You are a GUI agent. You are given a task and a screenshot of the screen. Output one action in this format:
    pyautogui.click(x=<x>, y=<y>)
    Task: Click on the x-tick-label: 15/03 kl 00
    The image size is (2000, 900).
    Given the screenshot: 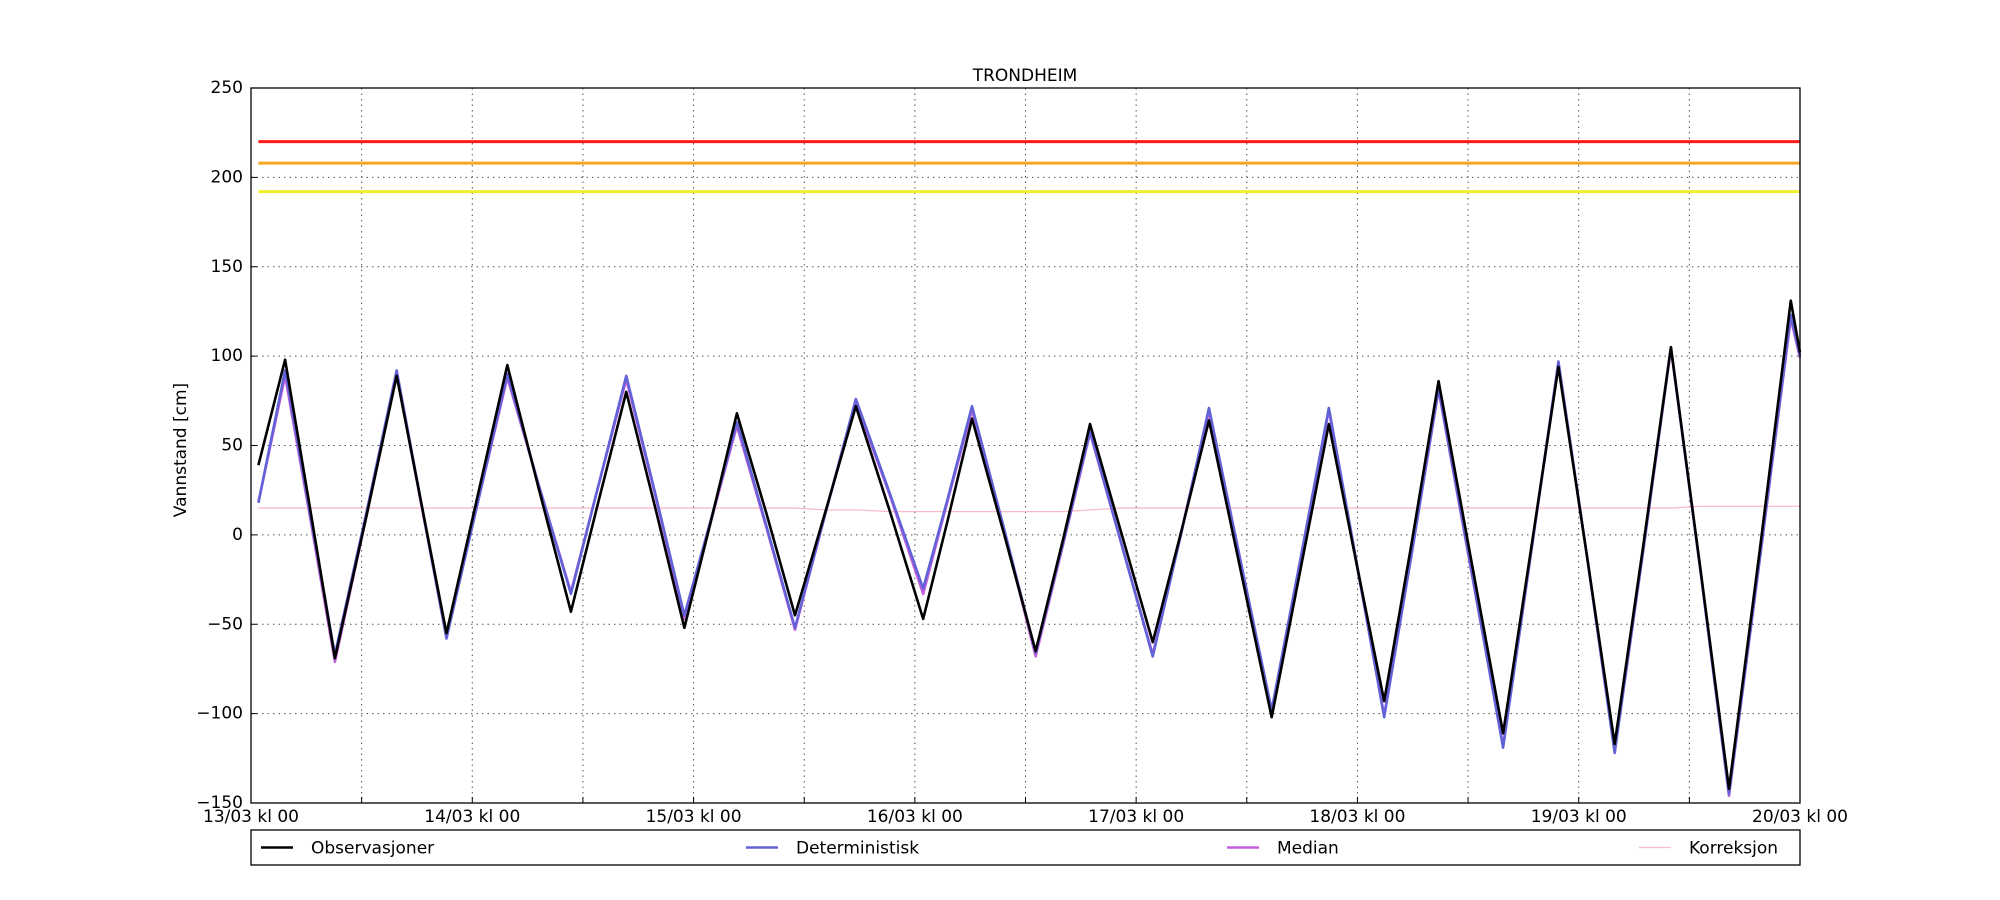 What is the action you would take?
    pyautogui.click(x=694, y=817)
    